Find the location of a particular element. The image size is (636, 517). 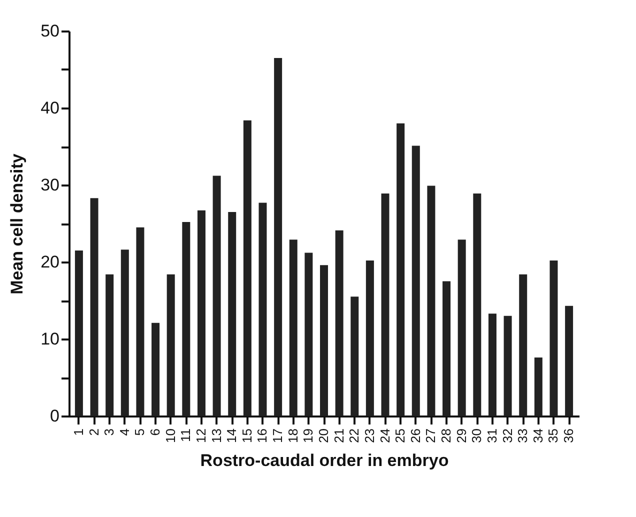

x-tick-label: 29 is located at coordinates (461, 435).